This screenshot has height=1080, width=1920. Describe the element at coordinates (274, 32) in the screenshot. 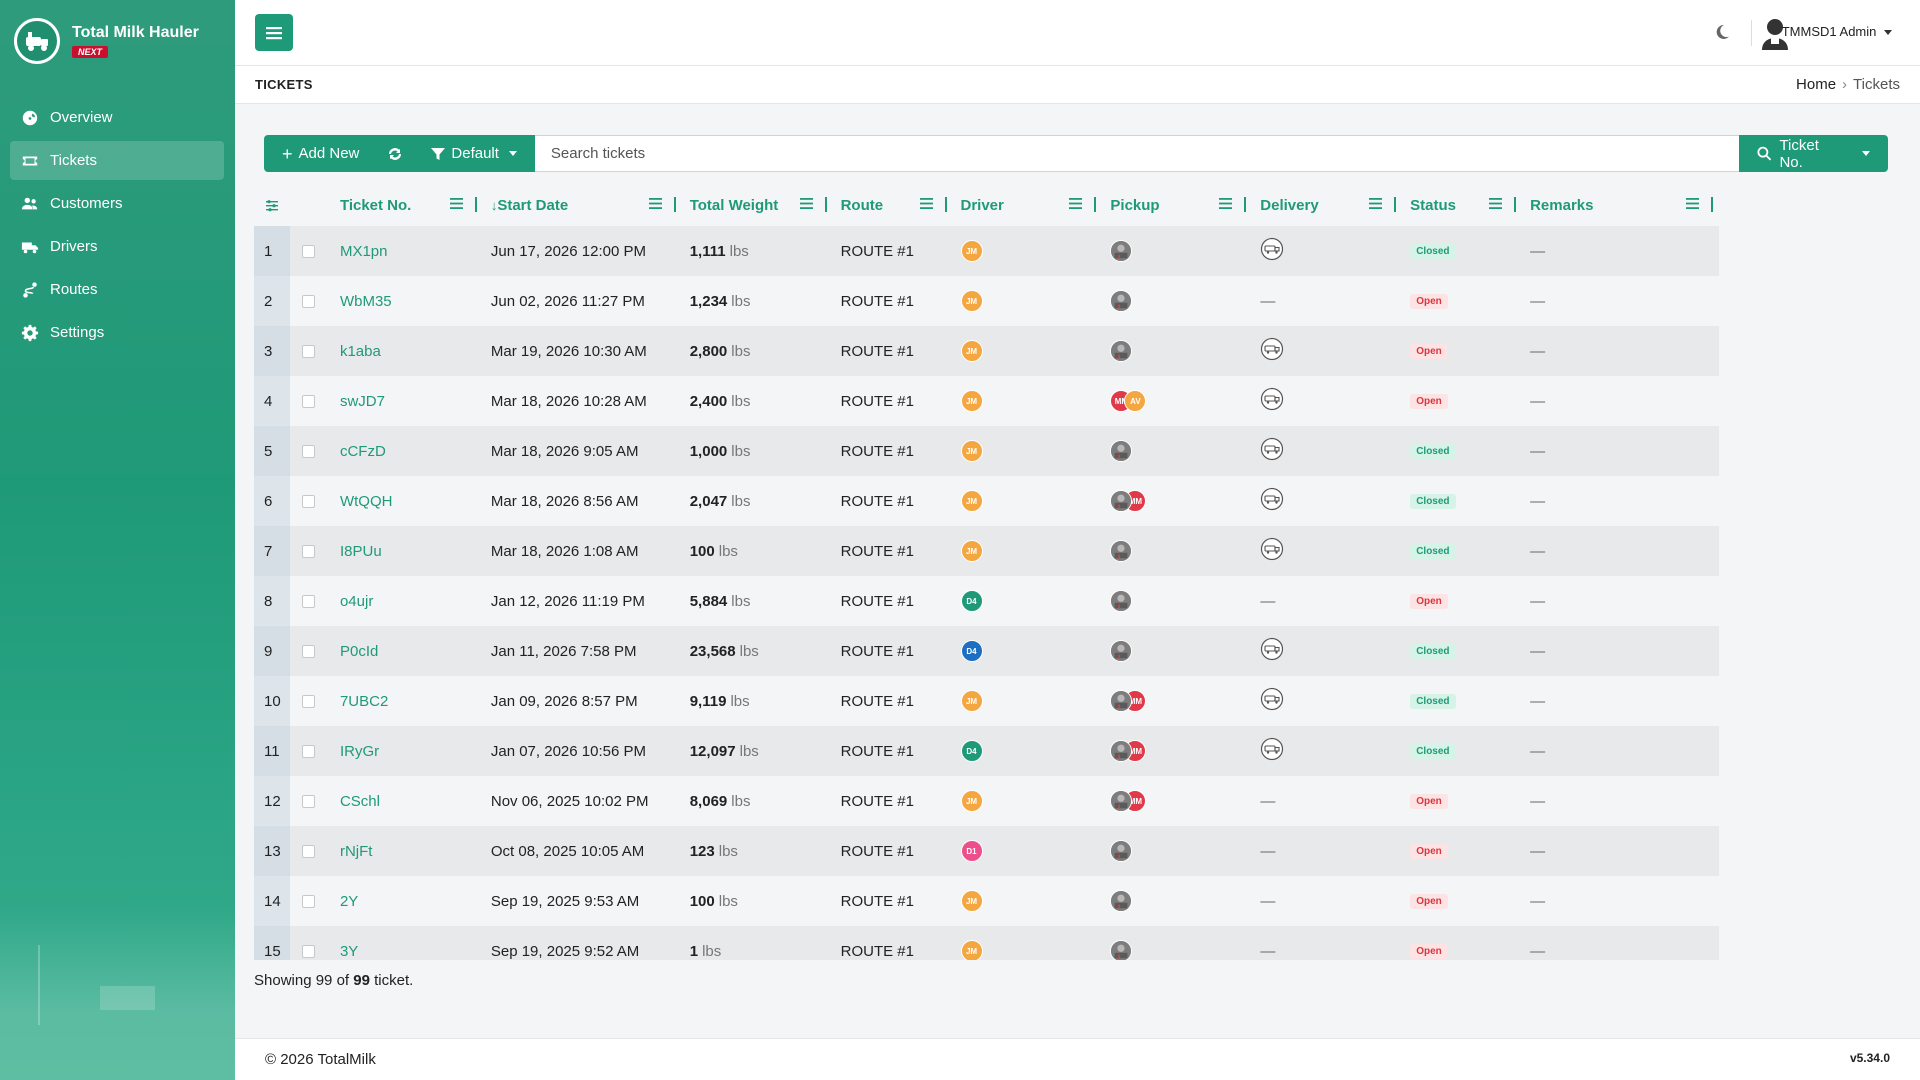

I see `sidebar-toggle-button` at that location.